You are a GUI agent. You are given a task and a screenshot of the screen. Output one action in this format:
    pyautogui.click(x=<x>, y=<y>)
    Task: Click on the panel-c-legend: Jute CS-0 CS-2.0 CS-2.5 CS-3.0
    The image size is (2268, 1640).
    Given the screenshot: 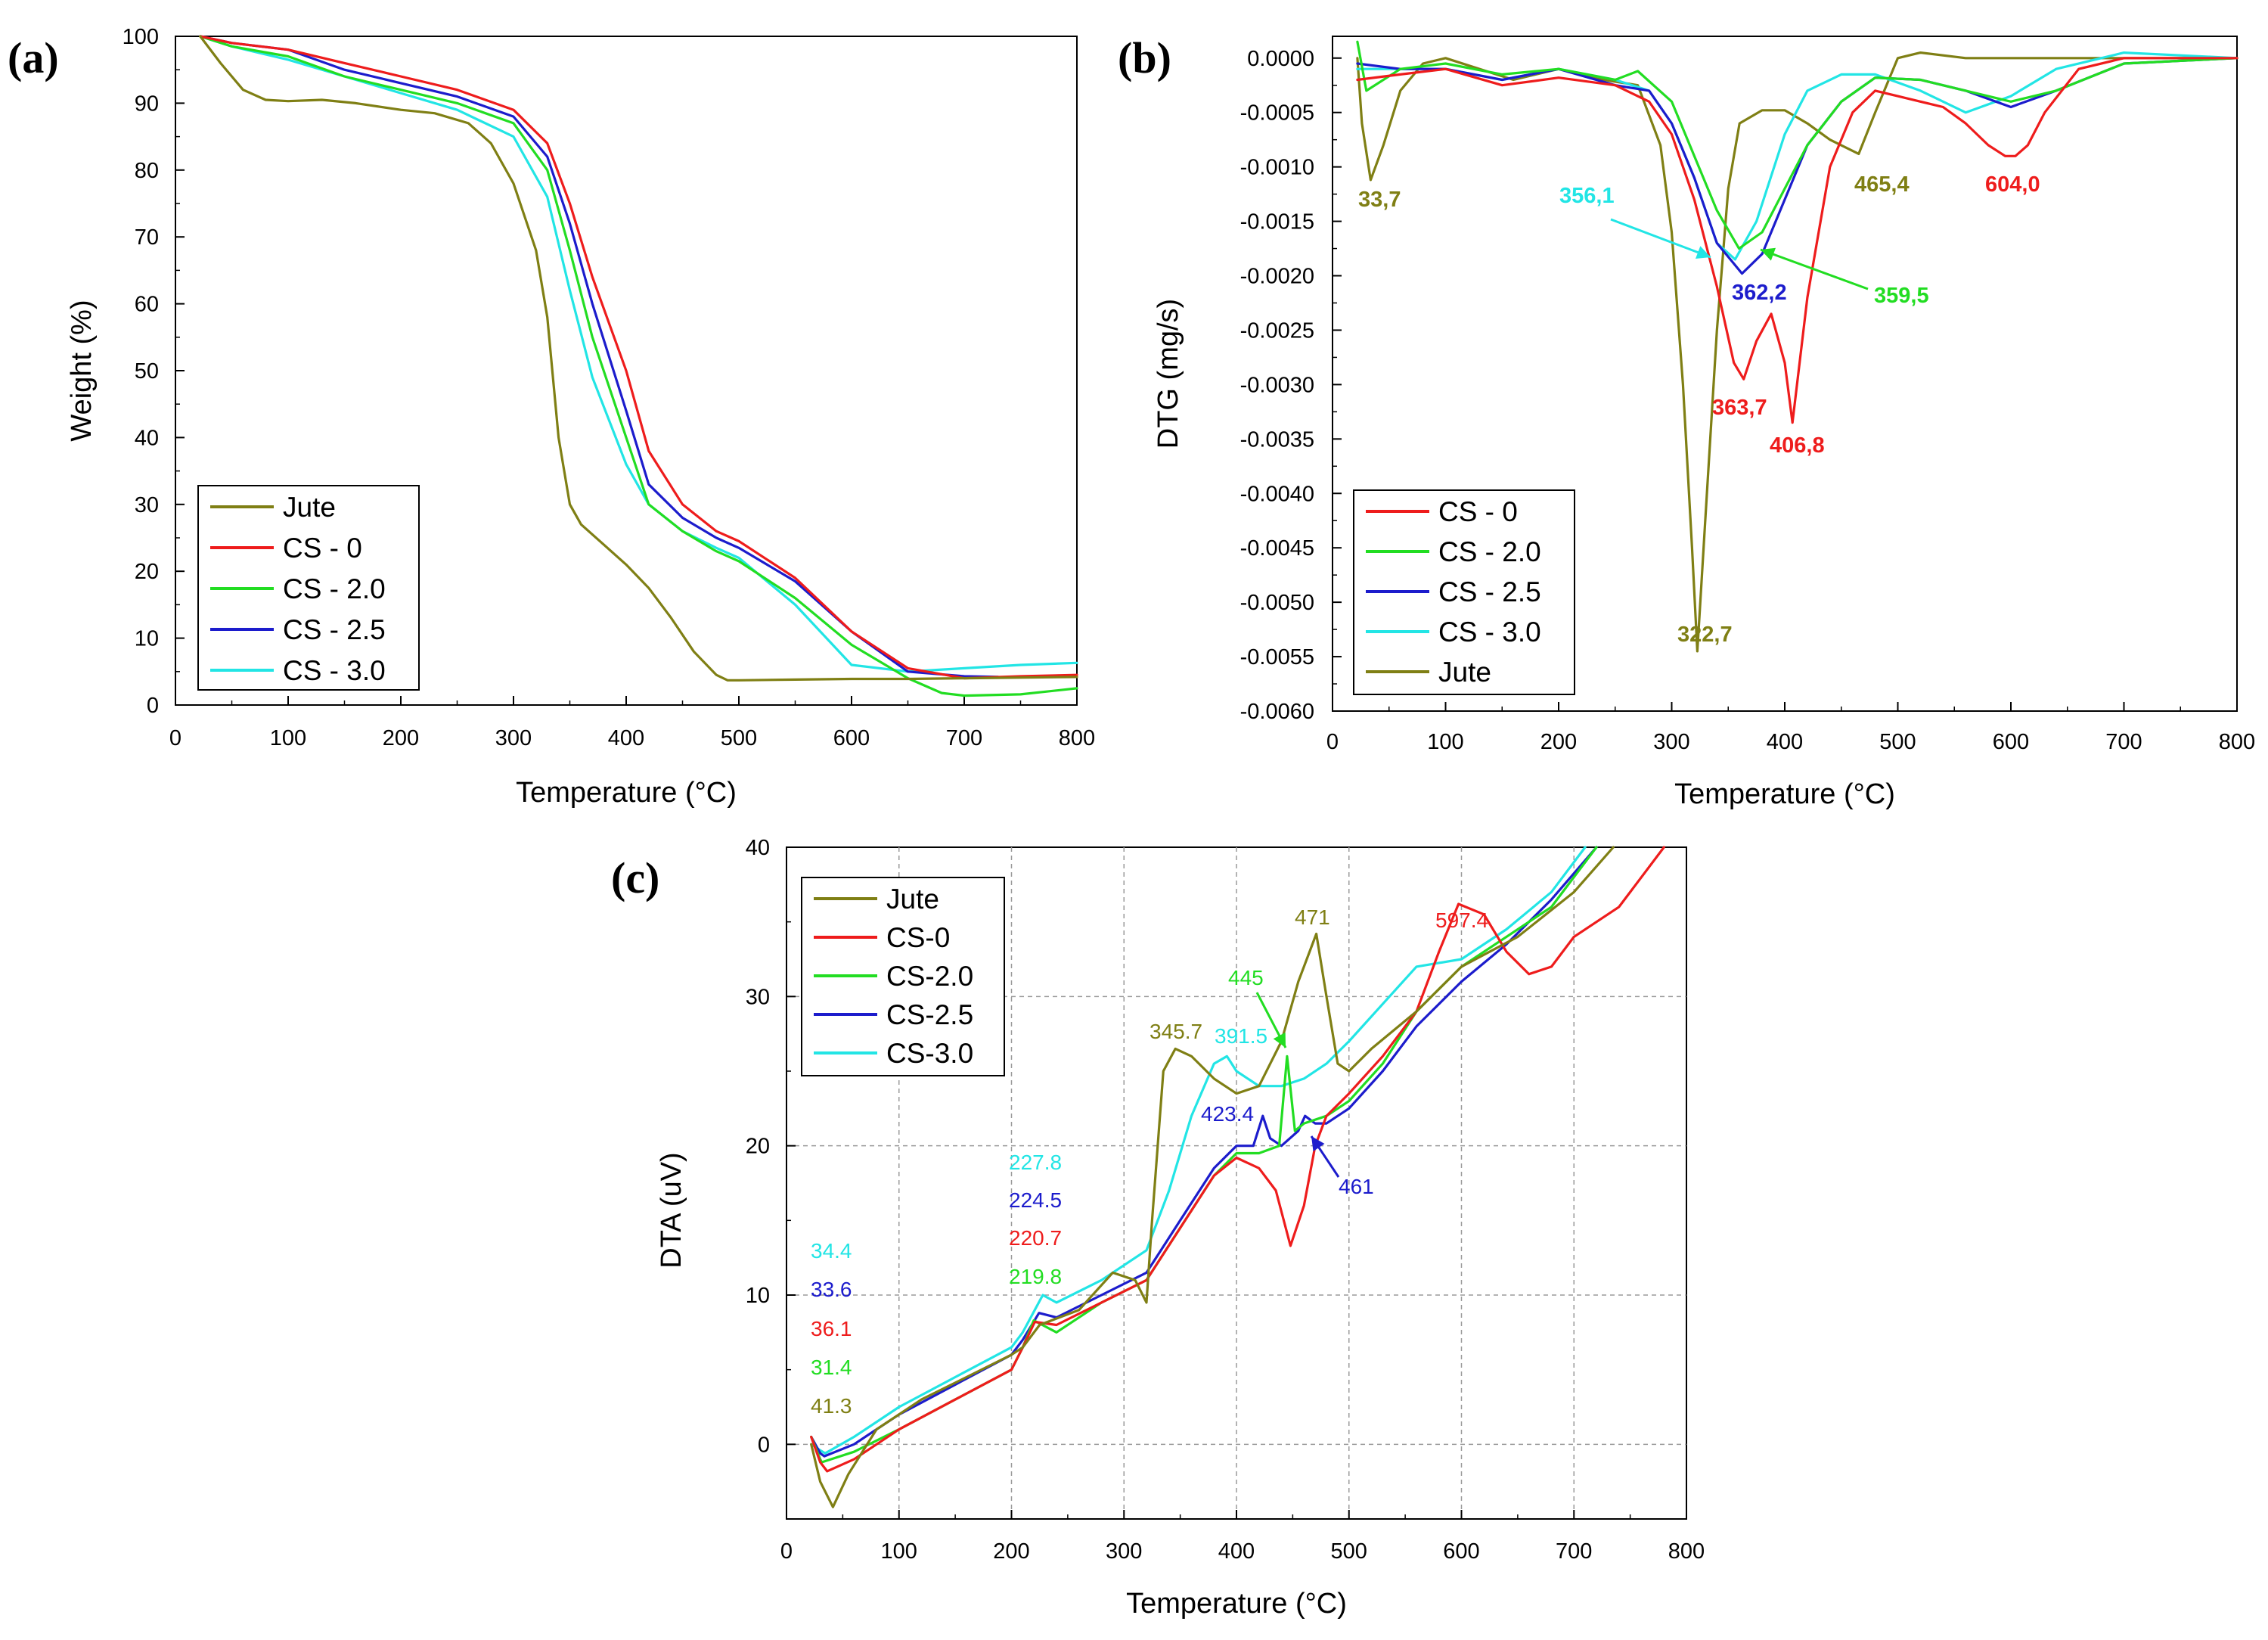 What is the action you would take?
    pyautogui.click(x=903, y=976)
    